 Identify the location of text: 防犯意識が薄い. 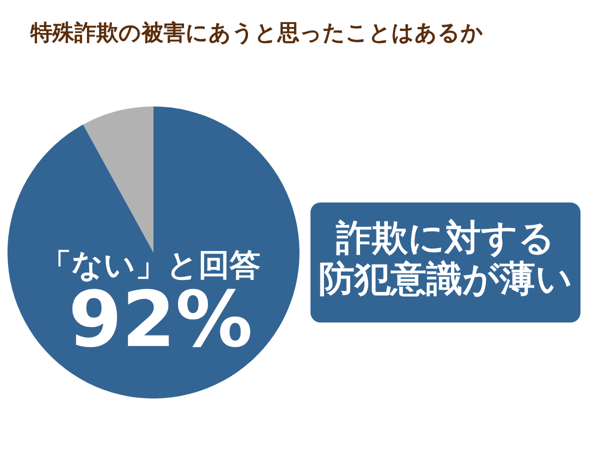
(445, 279).